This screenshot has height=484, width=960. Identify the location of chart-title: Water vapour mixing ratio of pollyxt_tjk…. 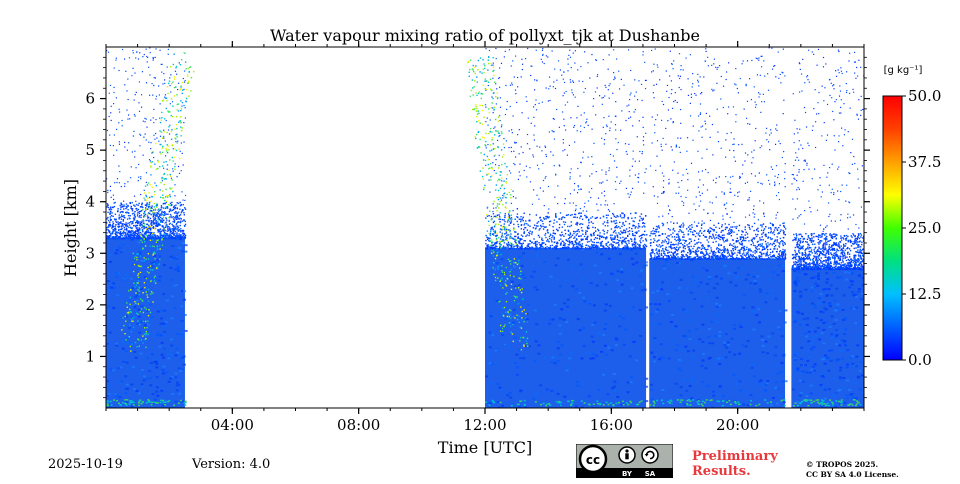
(485, 35).